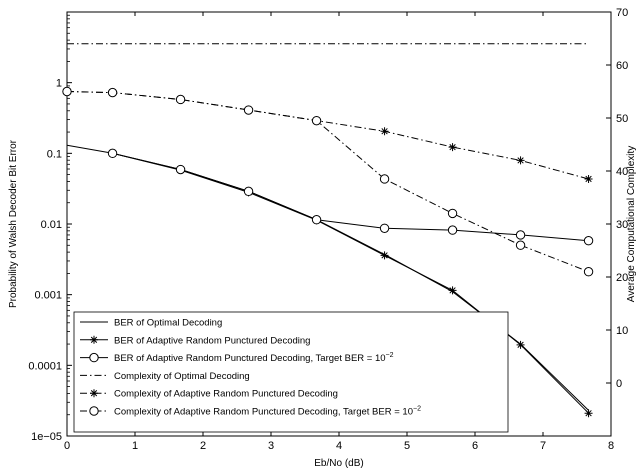 This screenshot has width=639, height=471. I want to click on legend-label-4: Complexity of Optimal Decoding, so click(182, 376).